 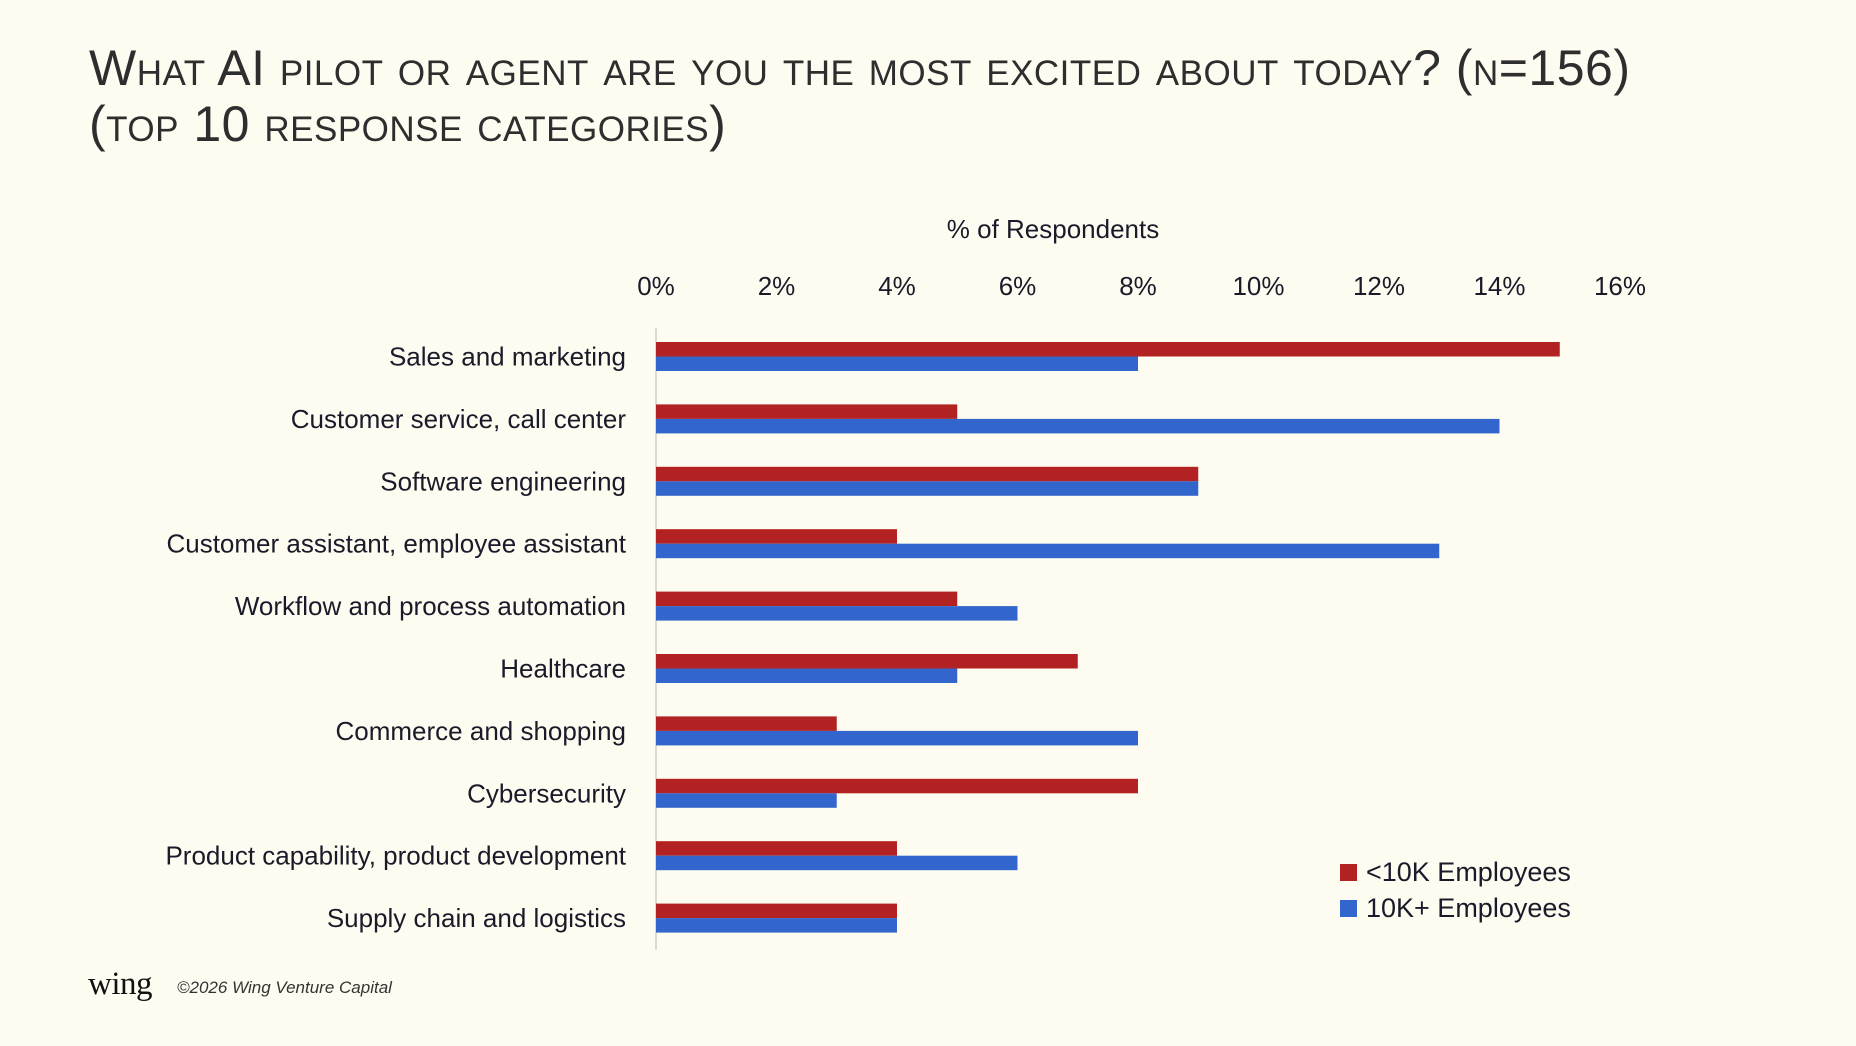 I want to click on category-label: Workflow and process automation, so click(x=430, y=606).